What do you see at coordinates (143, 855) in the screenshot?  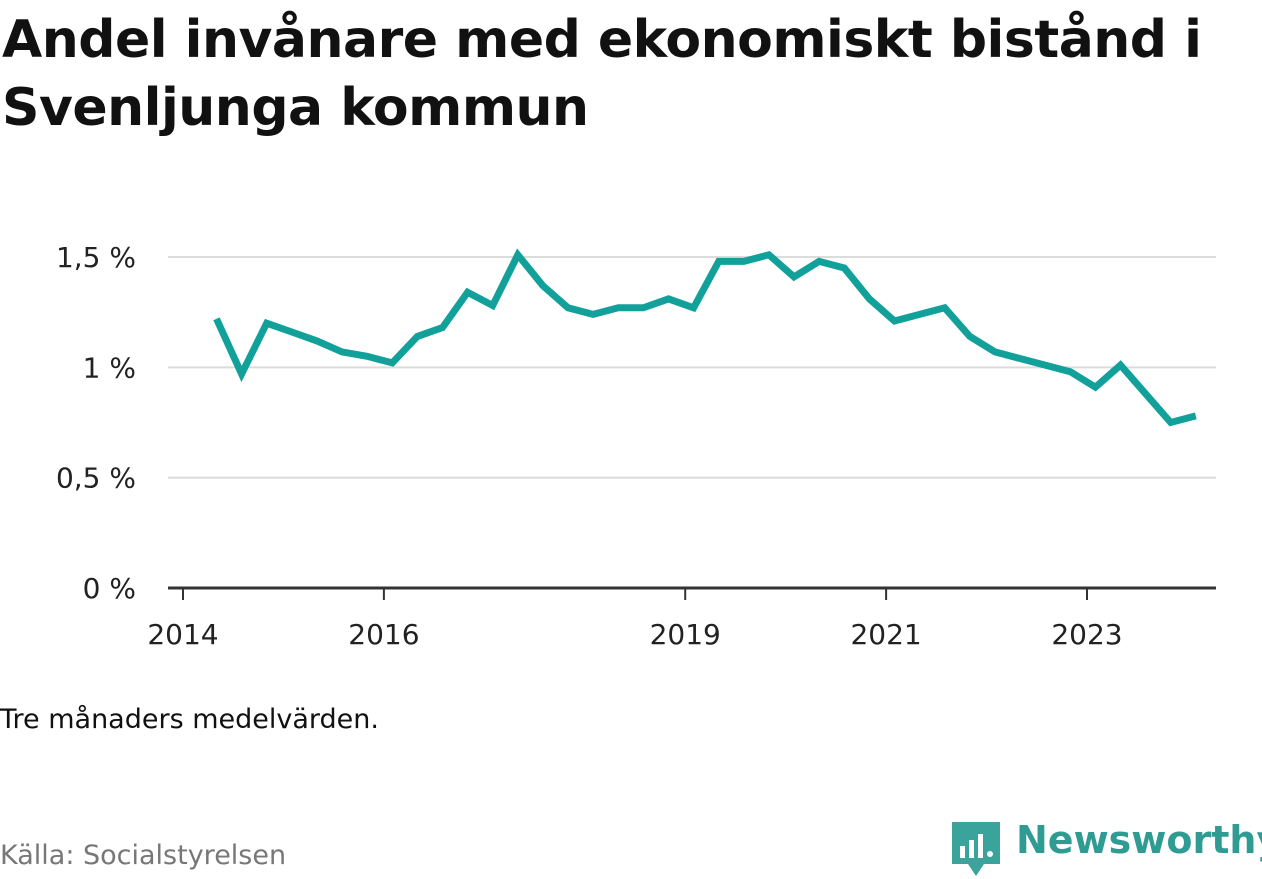 I see `source-text: Källa: Socialstyrelsen` at bounding box center [143, 855].